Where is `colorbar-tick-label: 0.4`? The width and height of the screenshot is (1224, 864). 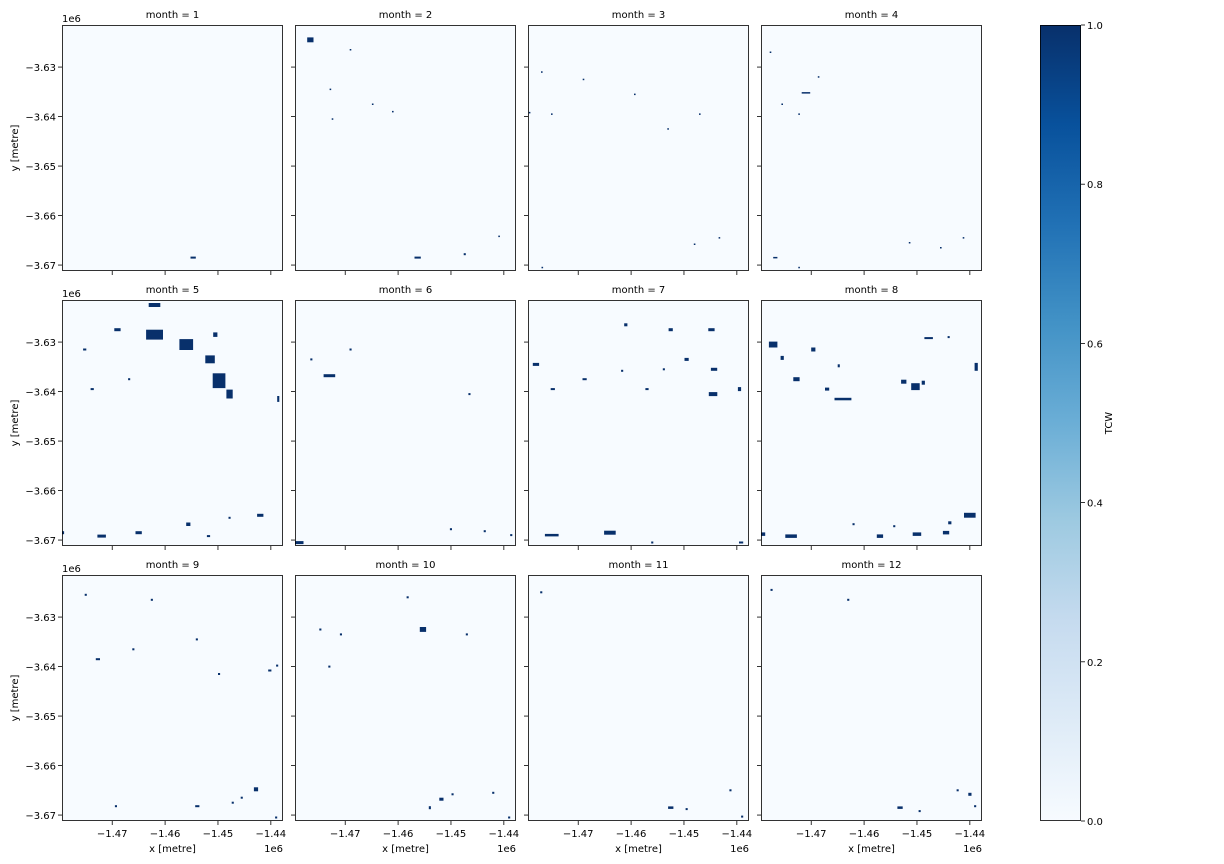 colorbar-tick-label: 0.4 is located at coordinates (1095, 504).